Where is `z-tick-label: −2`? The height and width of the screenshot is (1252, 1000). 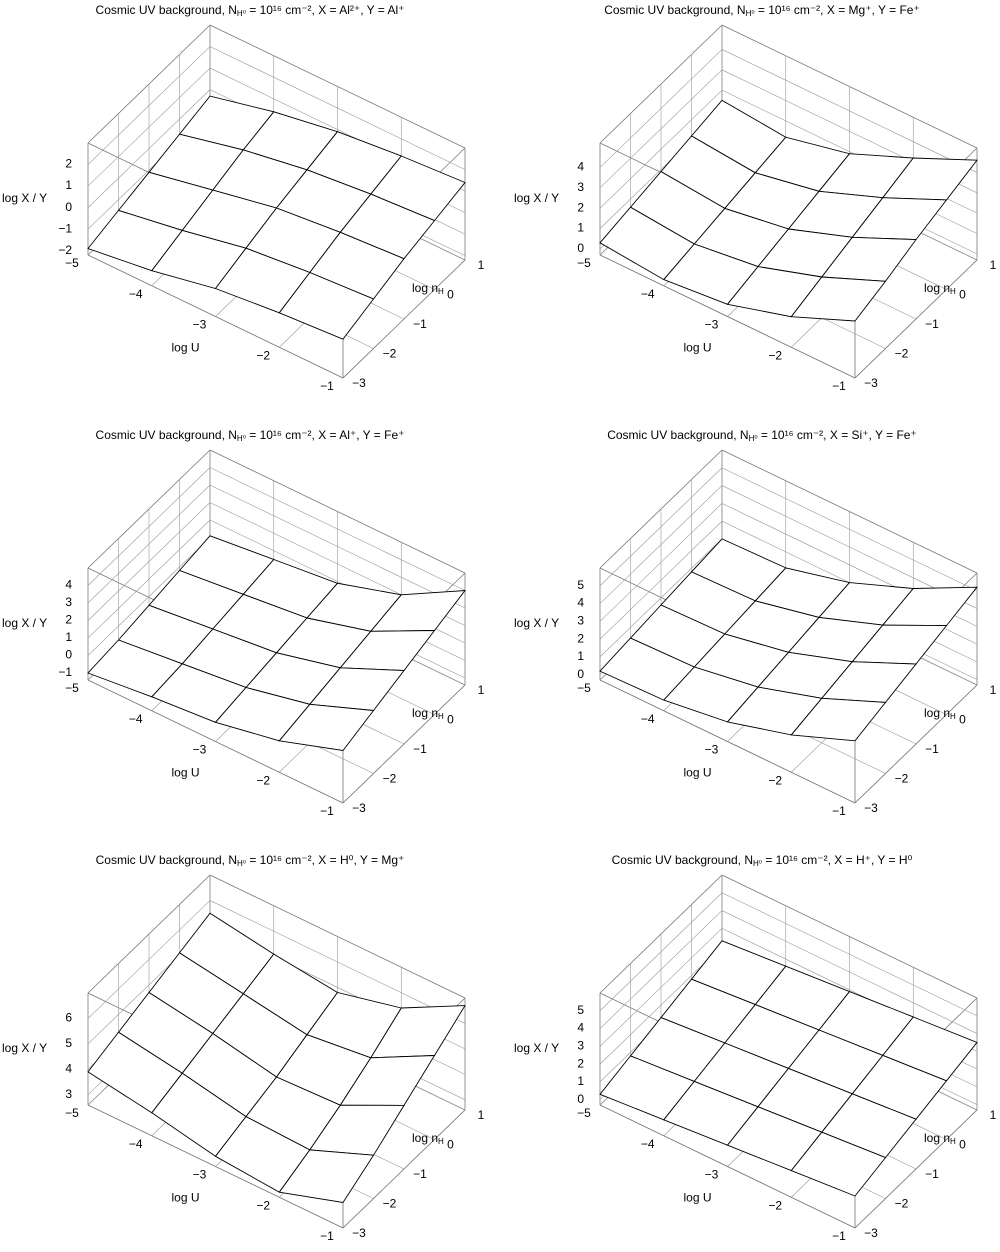 z-tick-label: −2 is located at coordinates (65, 250).